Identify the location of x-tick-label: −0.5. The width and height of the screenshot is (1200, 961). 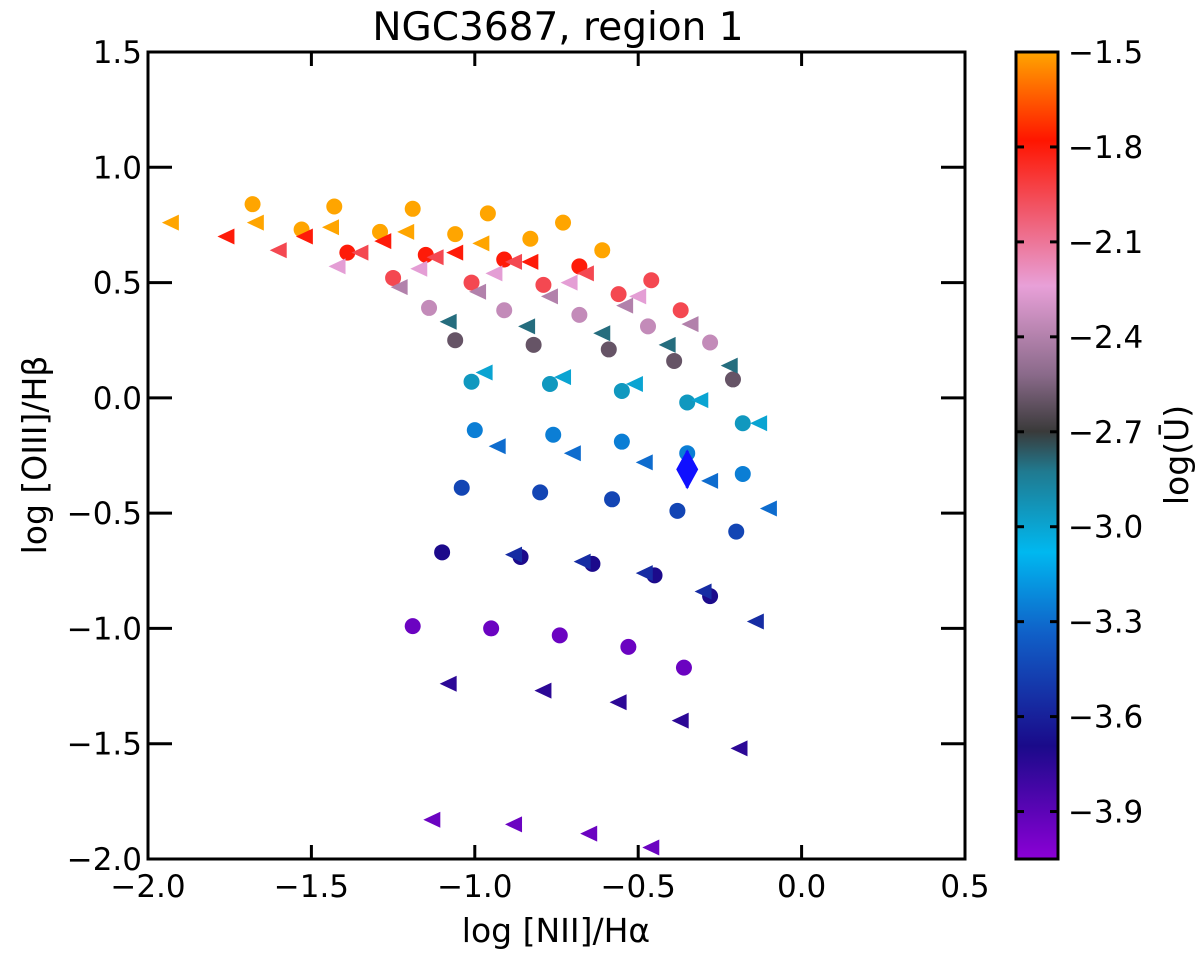
(638, 887).